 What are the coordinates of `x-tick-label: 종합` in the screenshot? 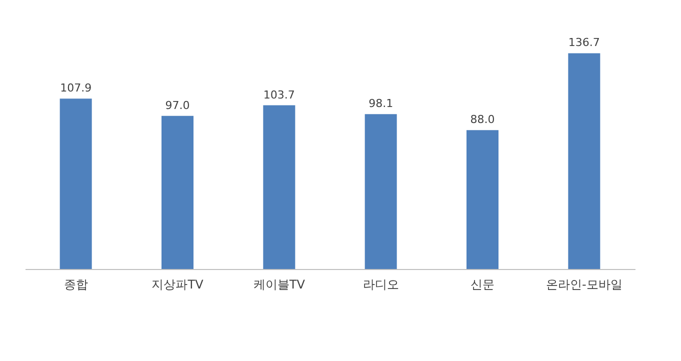 It's located at (76, 285).